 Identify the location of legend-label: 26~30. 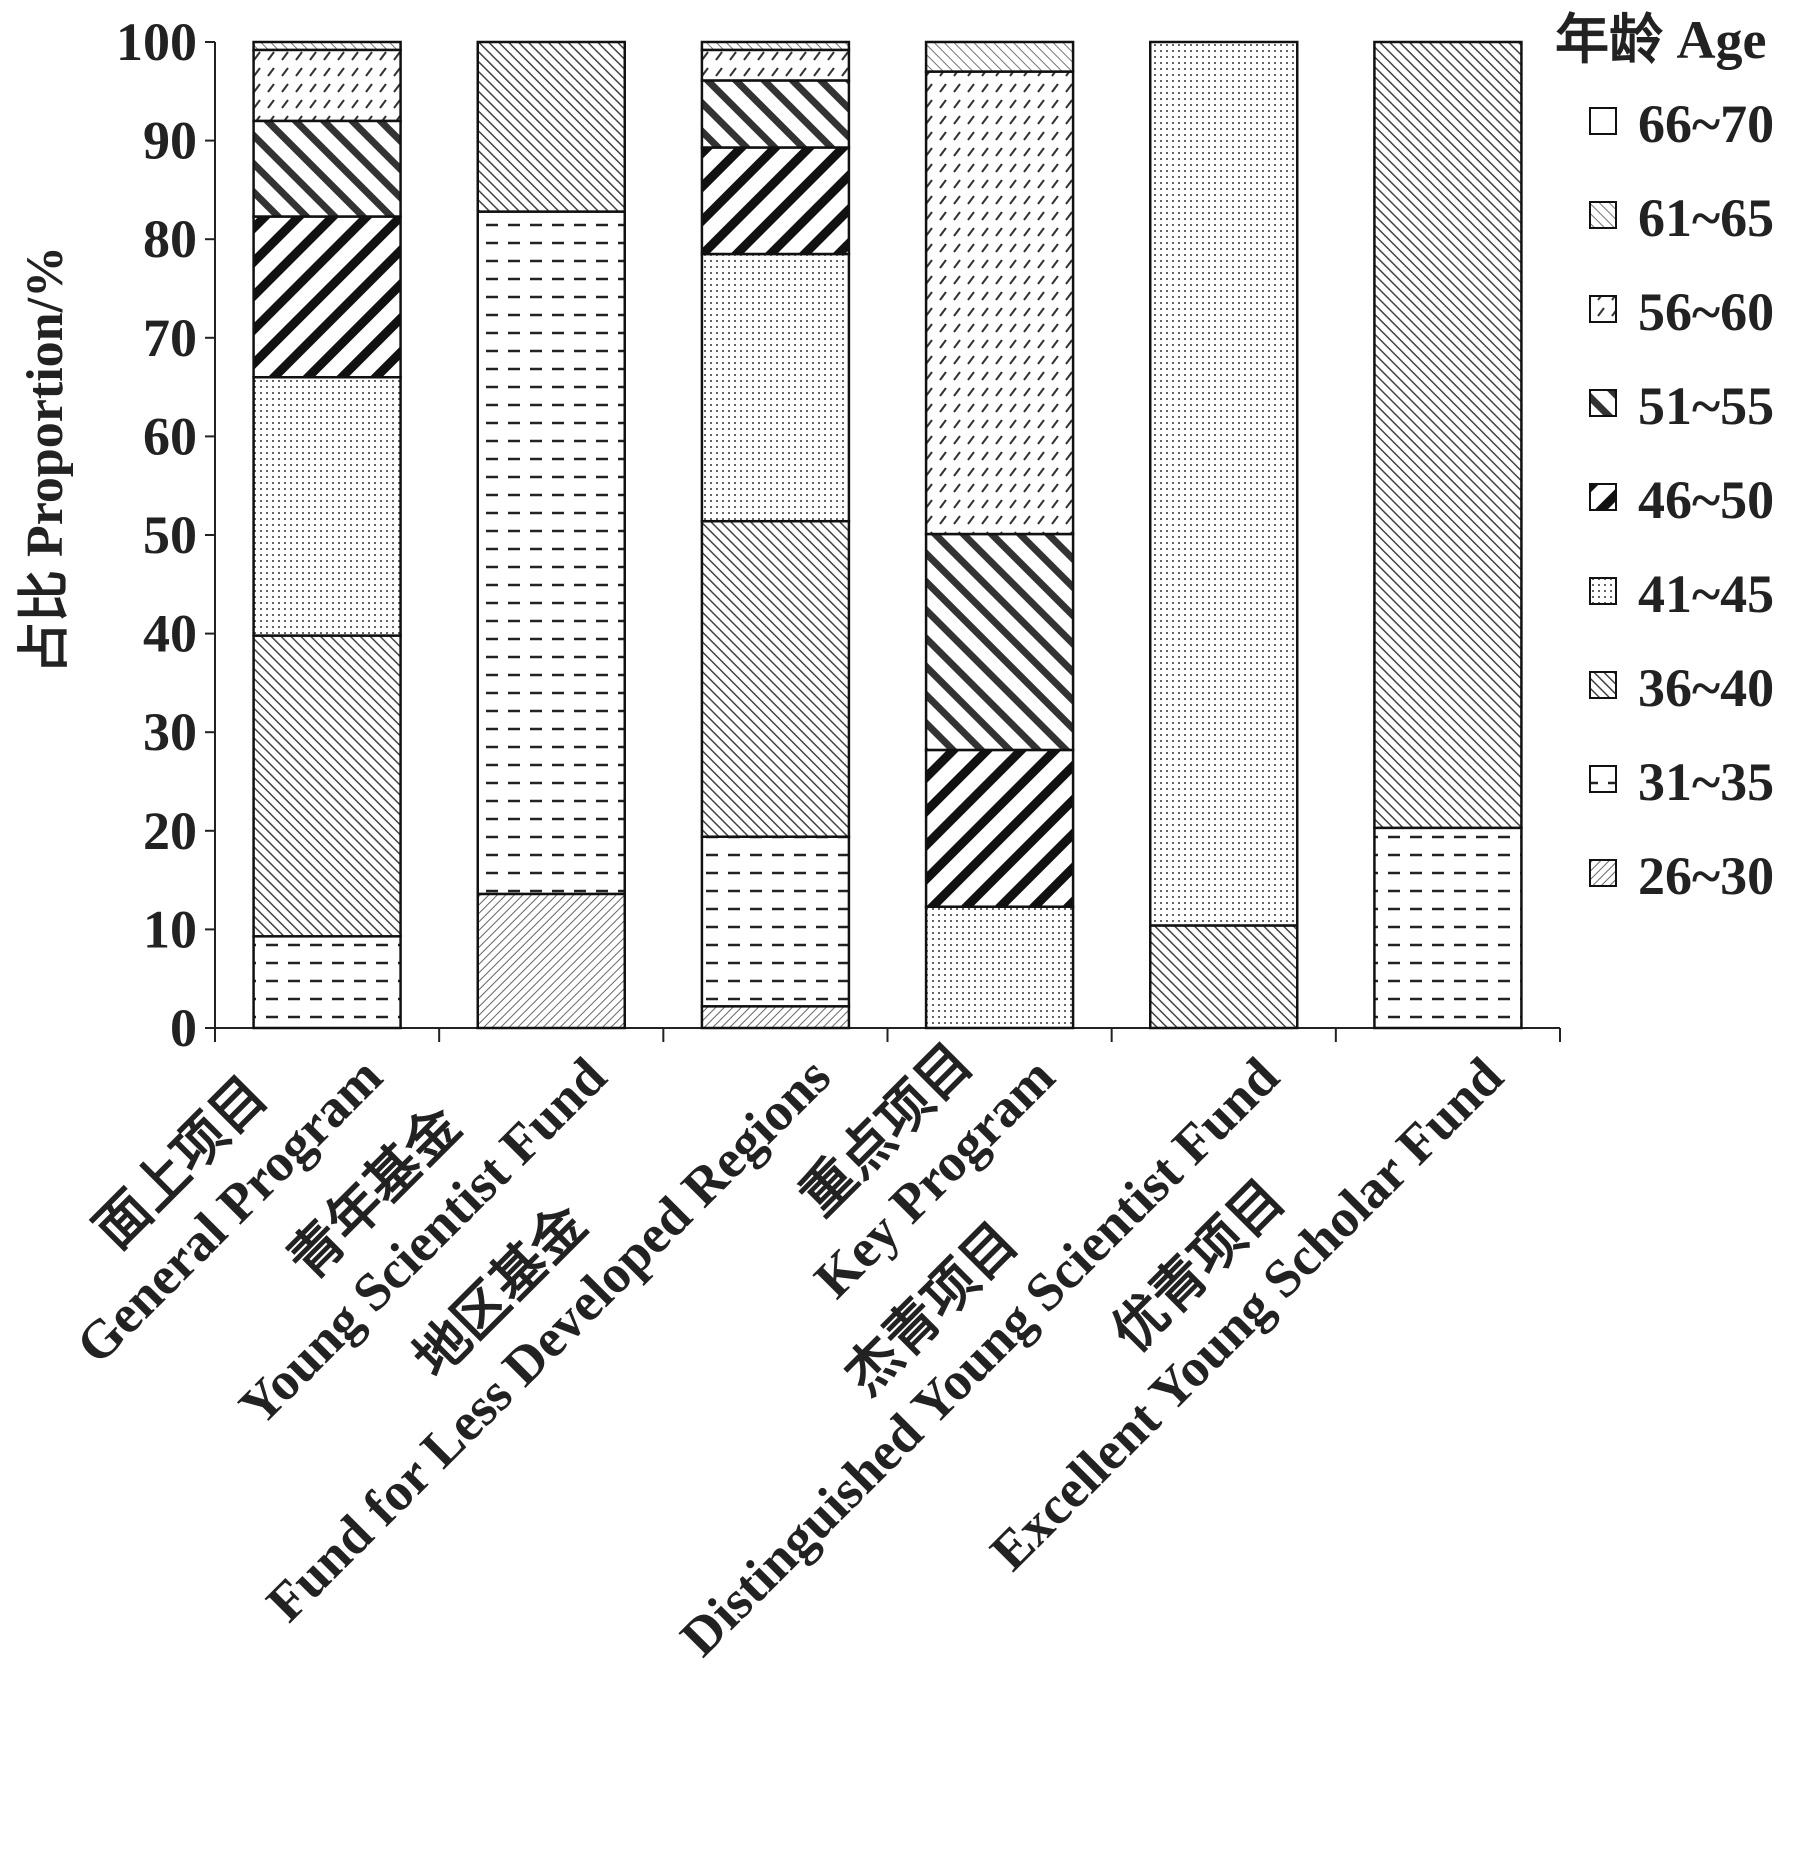
(1706, 876).